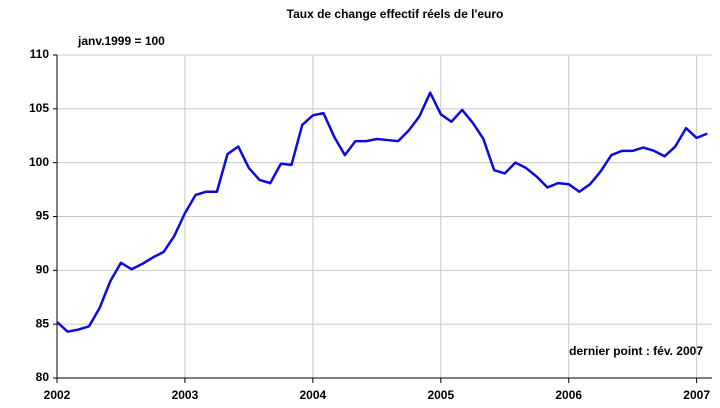 Image resolution: width=720 pixels, height=408 pixels. I want to click on chart-title: Taux de change effectif réels de l'euro, so click(395, 14).